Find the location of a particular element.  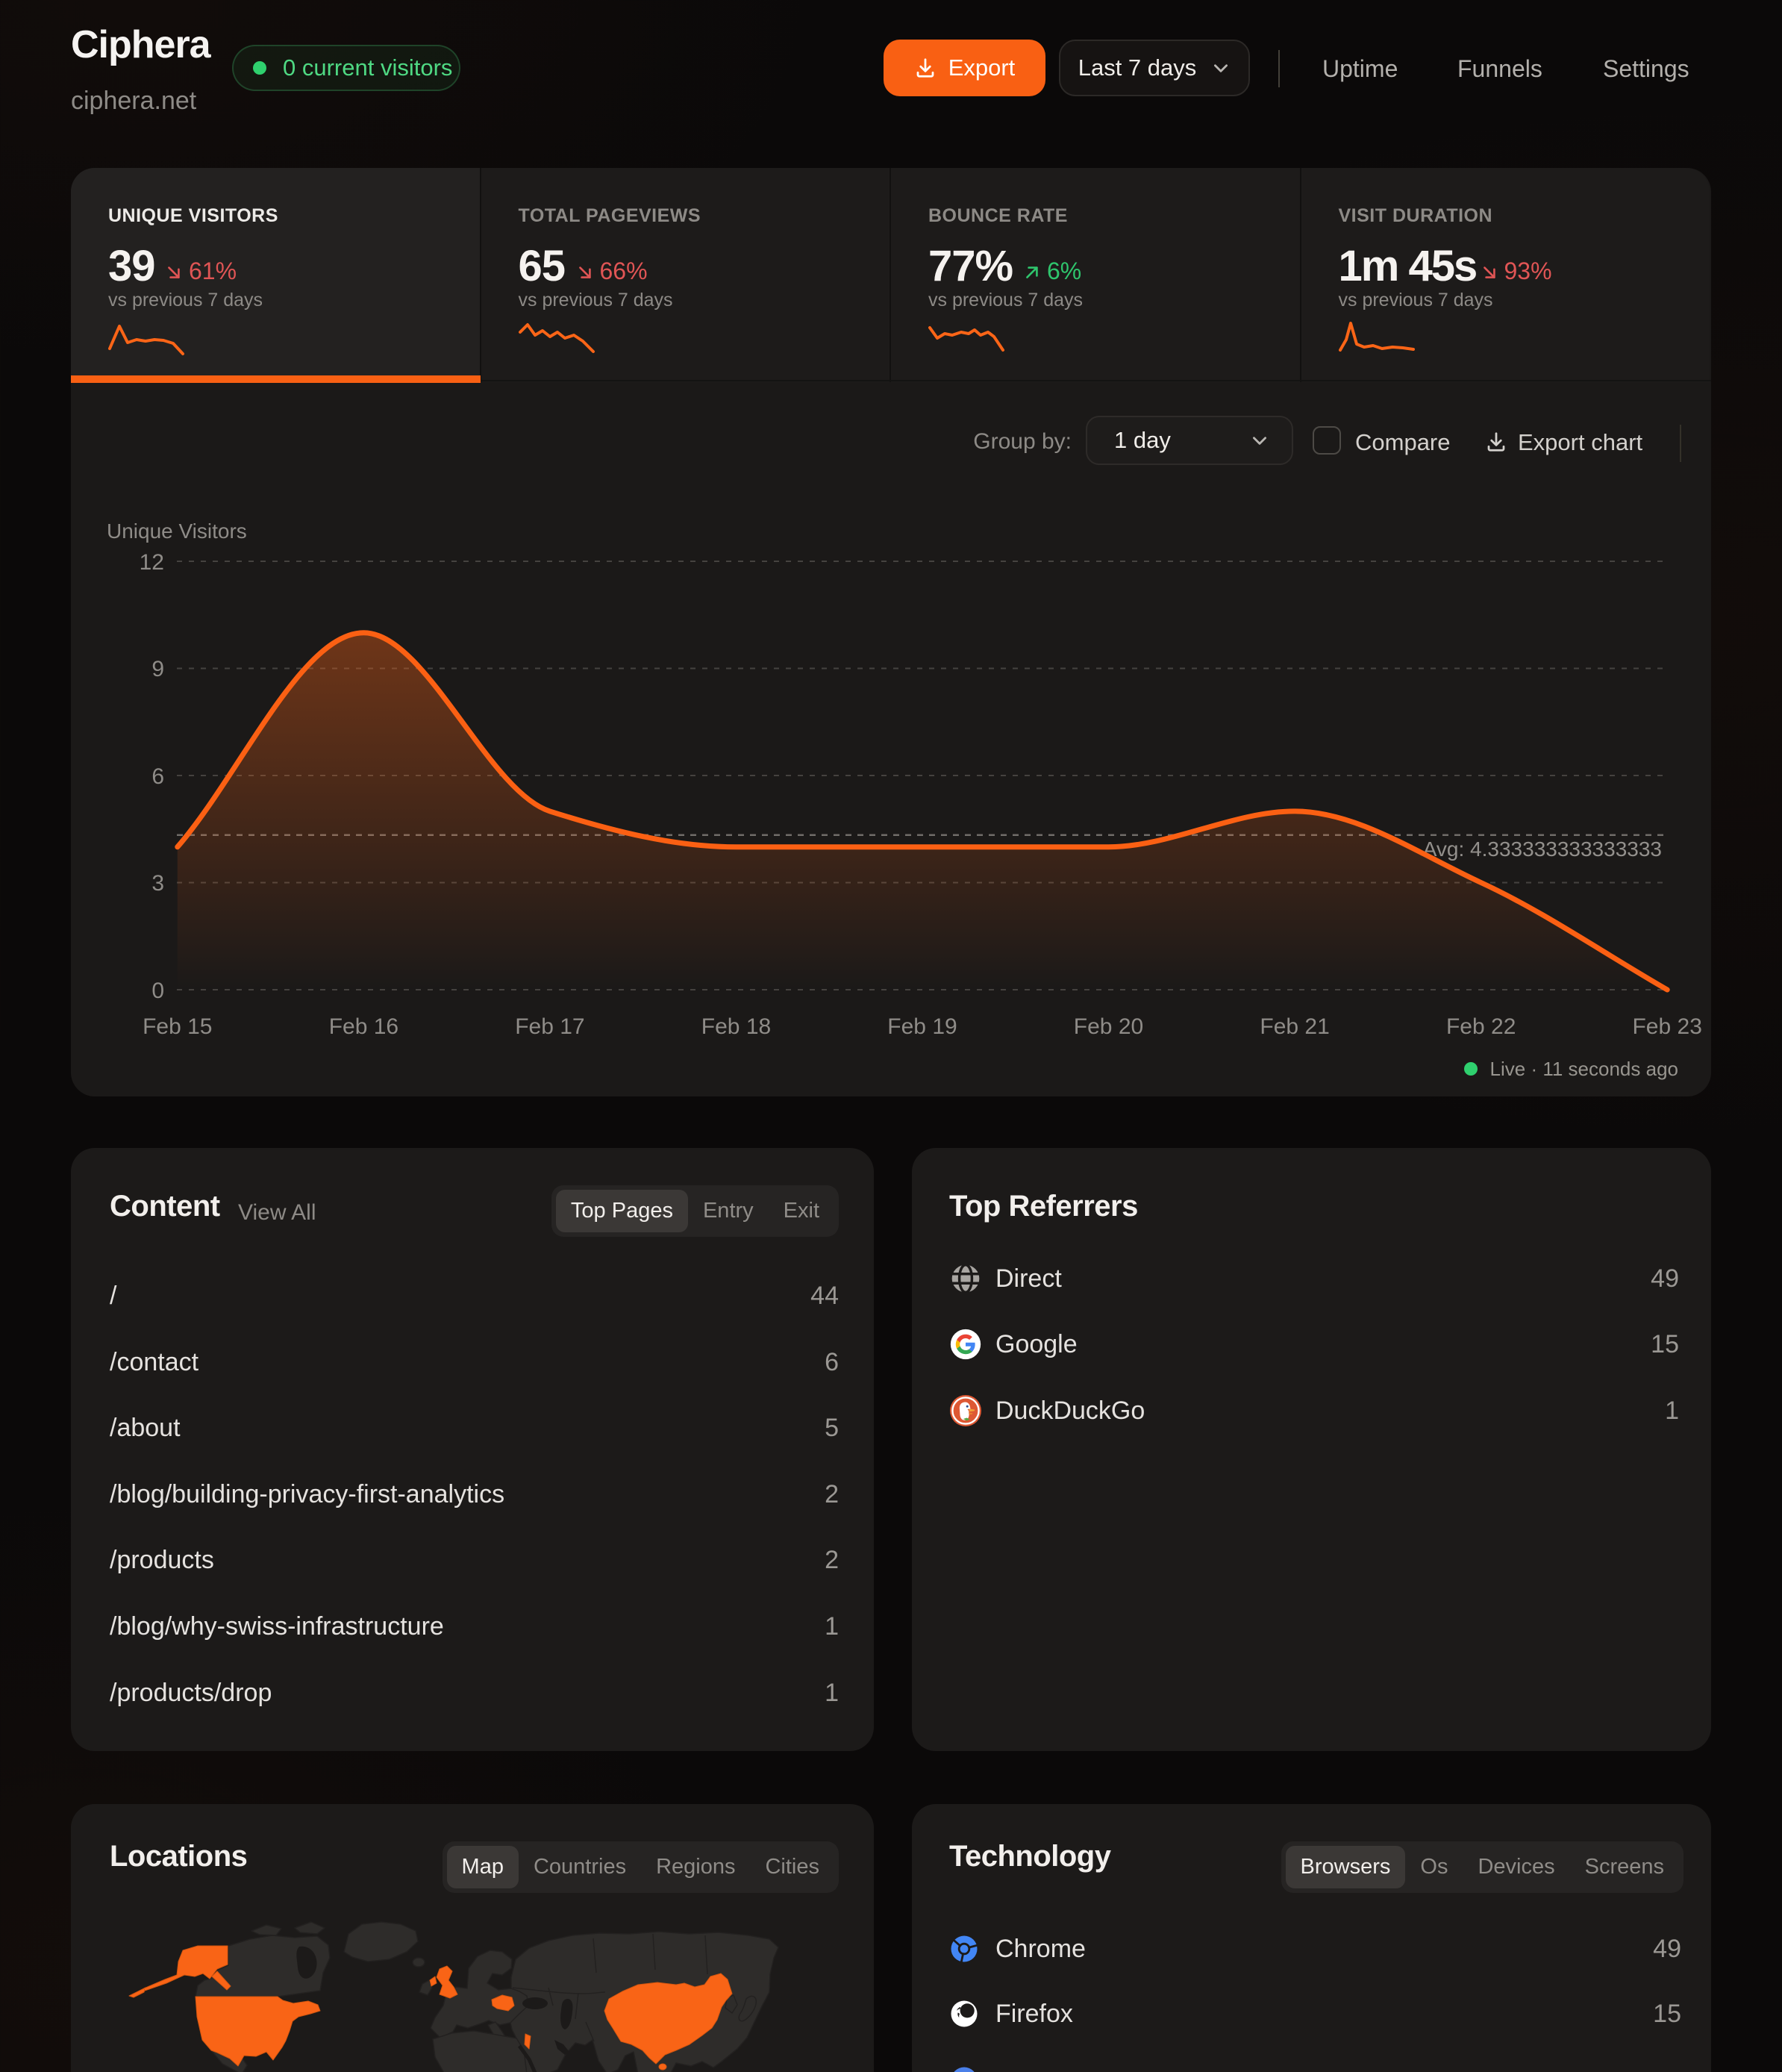

svg-text: Feb 19 is located at coordinates (922, 1026).